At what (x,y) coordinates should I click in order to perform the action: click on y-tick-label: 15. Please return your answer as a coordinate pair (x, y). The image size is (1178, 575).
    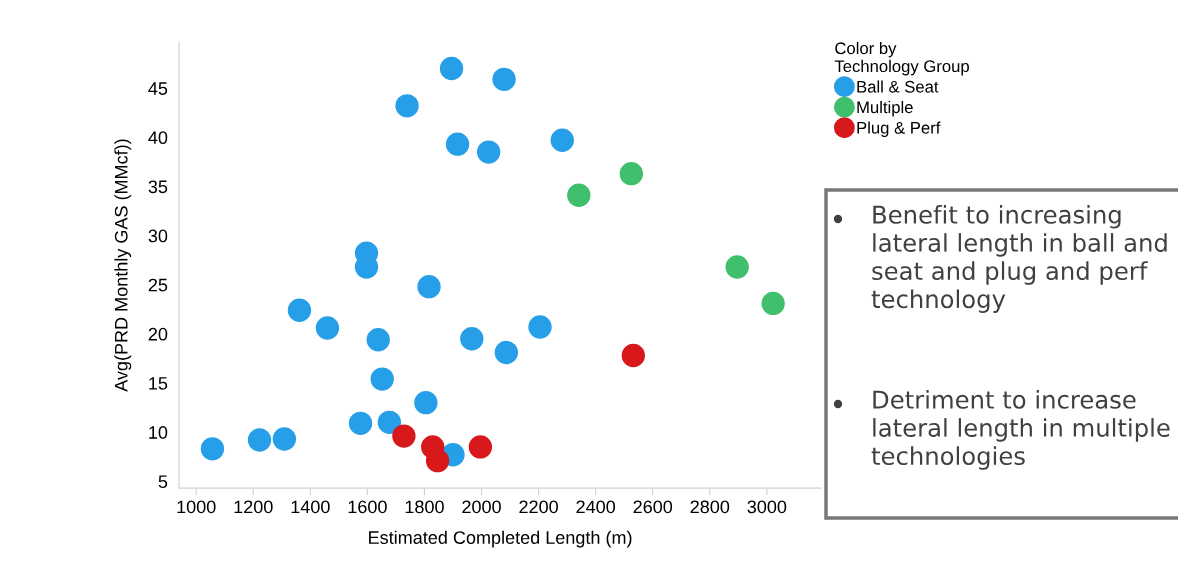
    Looking at the image, I should click on (158, 383).